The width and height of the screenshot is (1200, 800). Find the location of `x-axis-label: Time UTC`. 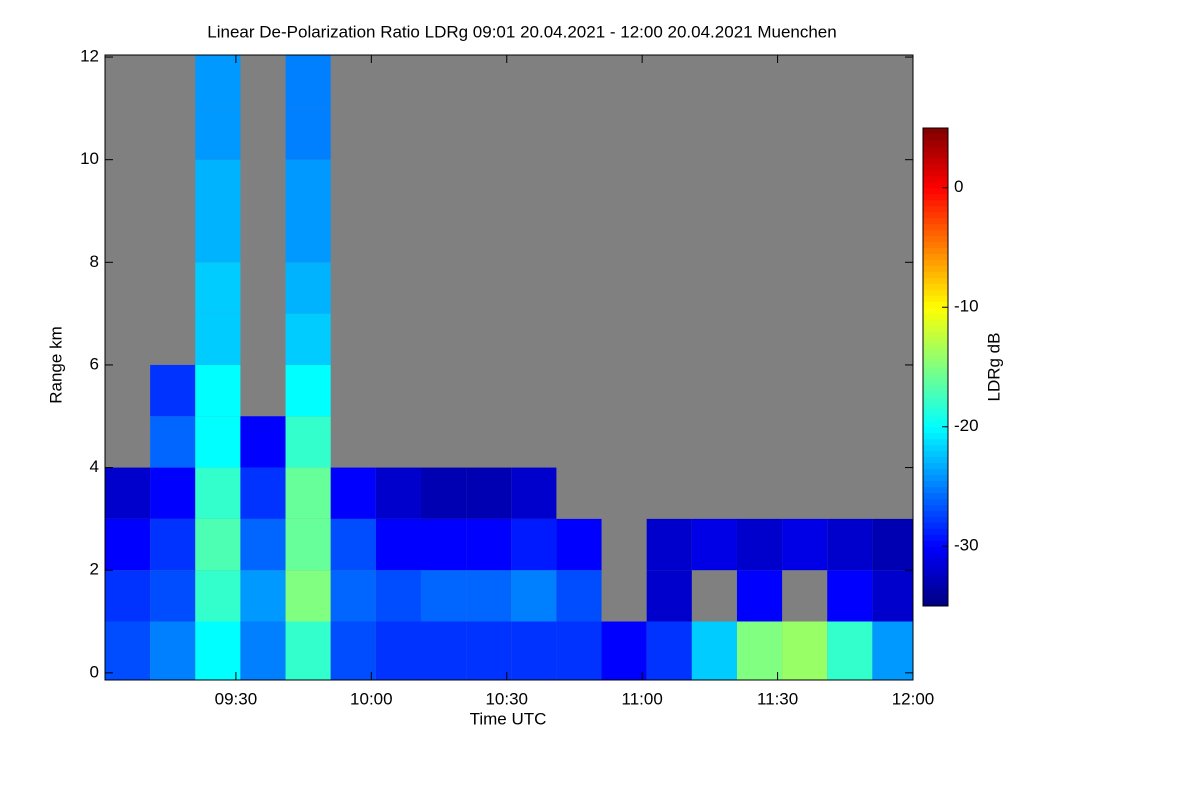

x-axis-label: Time UTC is located at coordinates (508, 718).